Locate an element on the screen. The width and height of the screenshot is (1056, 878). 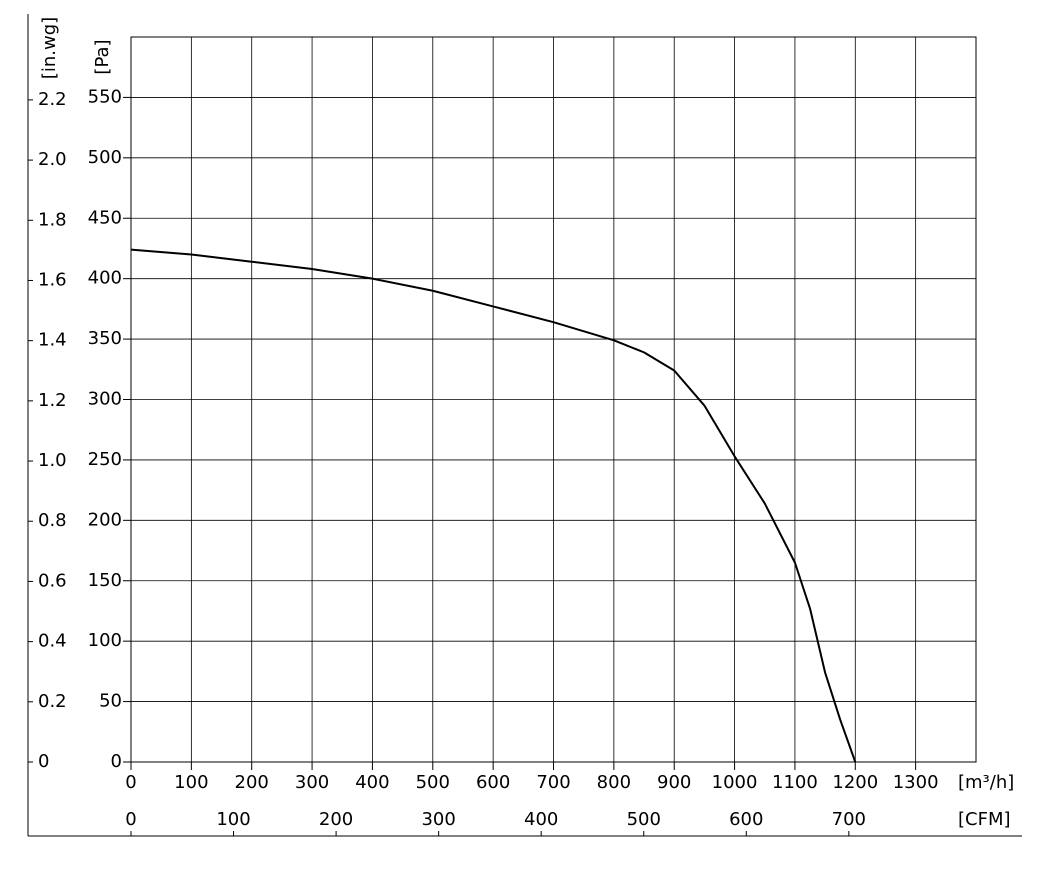
y2-tick-label: 1.2 is located at coordinates (52, 400).